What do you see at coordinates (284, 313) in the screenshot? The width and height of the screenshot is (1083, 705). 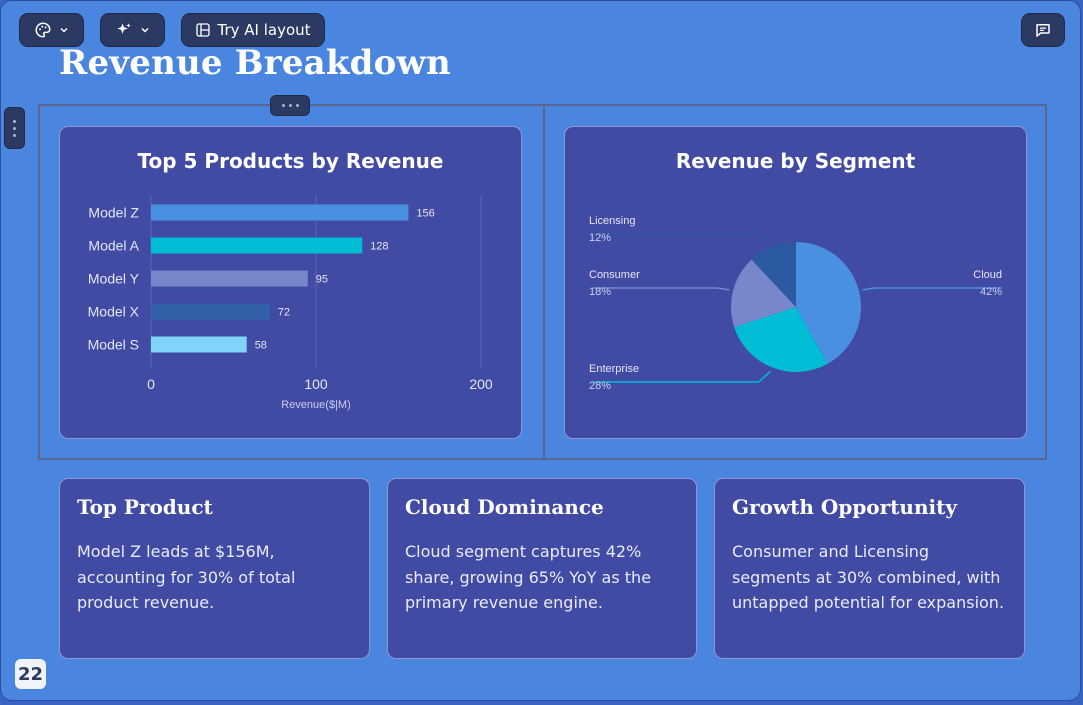 I see `bar-value-label: 72` at bounding box center [284, 313].